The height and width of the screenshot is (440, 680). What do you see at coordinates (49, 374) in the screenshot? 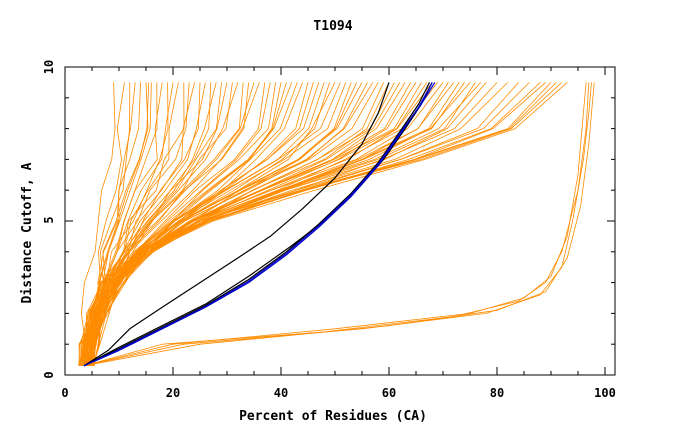
I see `y-tick-label: 0` at bounding box center [49, 374].